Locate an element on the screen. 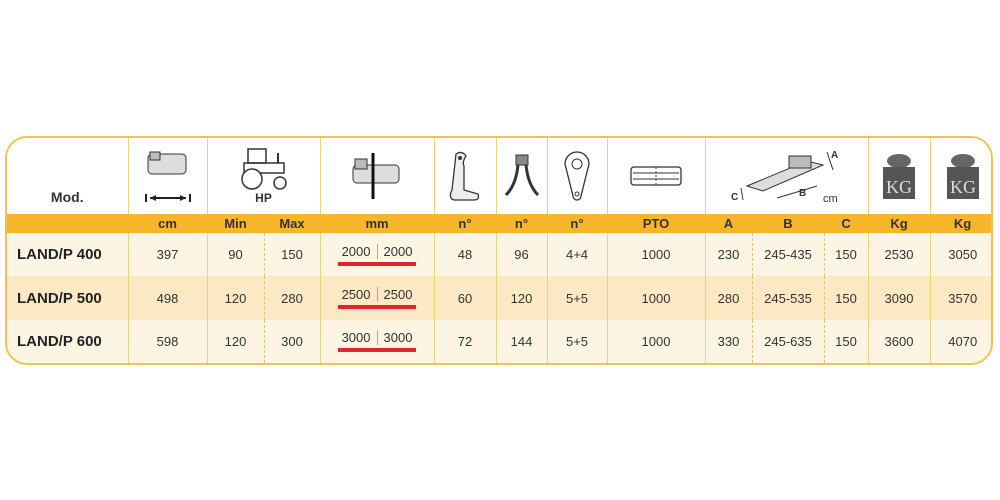 This screenshot has width=1000, height=500. cell-kg2: 3570 is located at coordinates (960, 298).